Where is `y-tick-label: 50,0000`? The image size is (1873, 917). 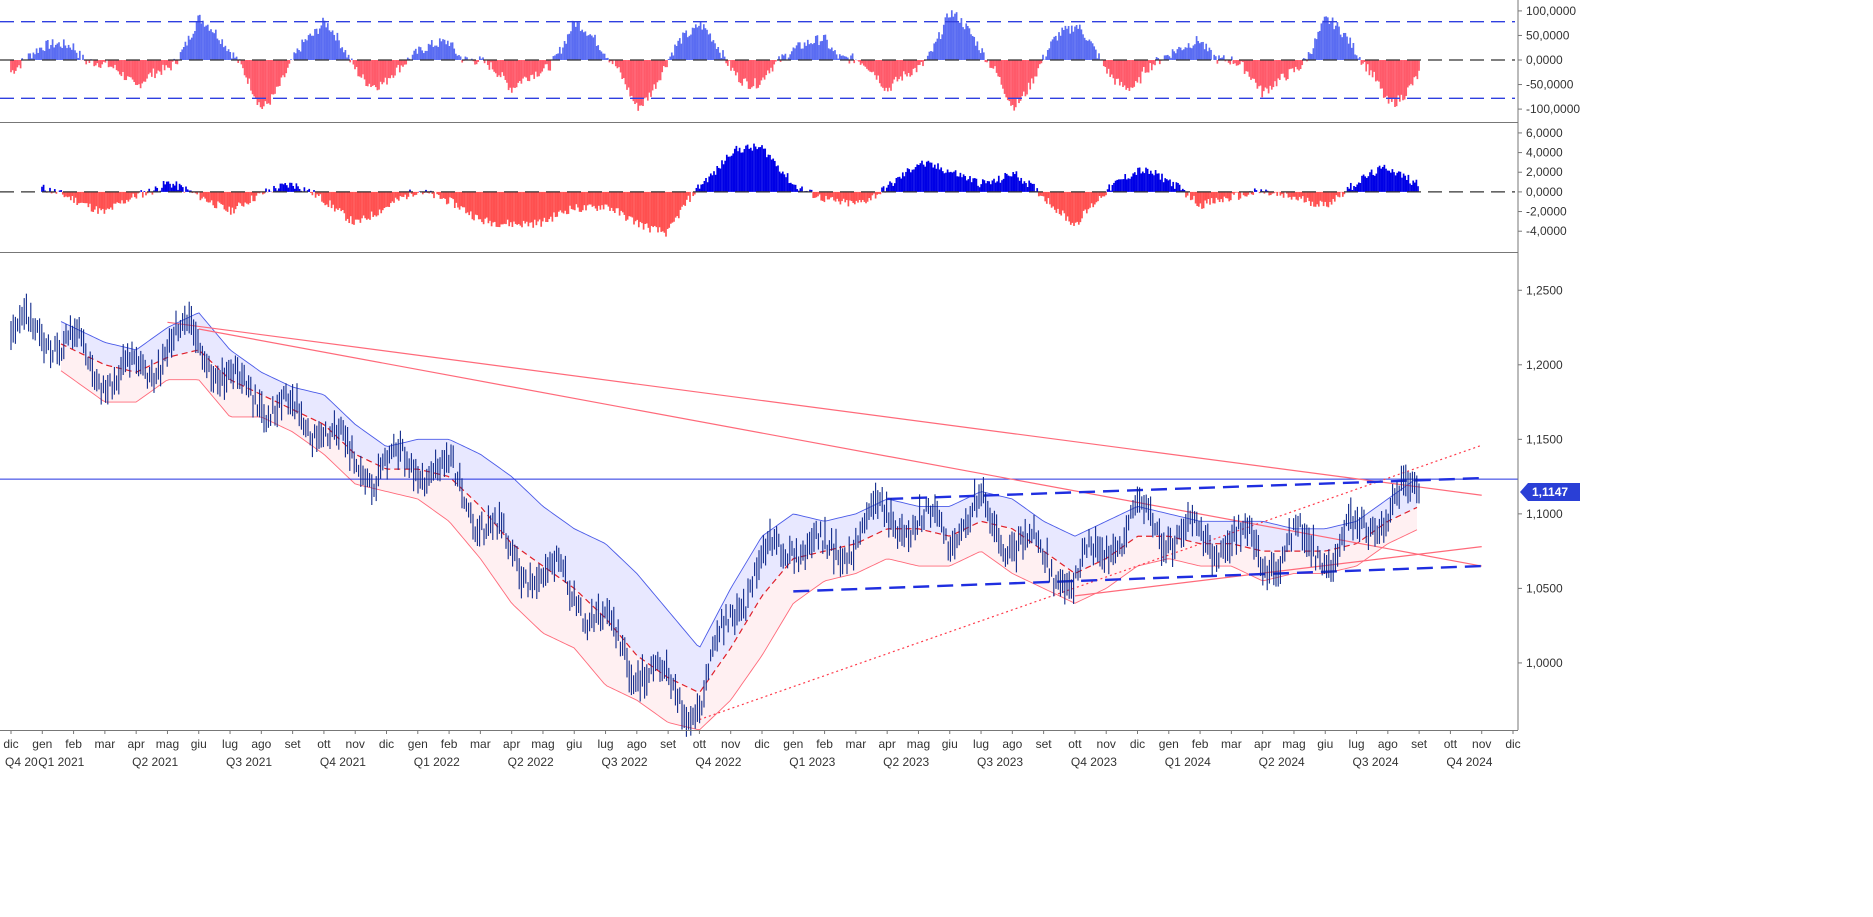 y-tick-label: 50,0000 is located at coordinates (1548, 35).